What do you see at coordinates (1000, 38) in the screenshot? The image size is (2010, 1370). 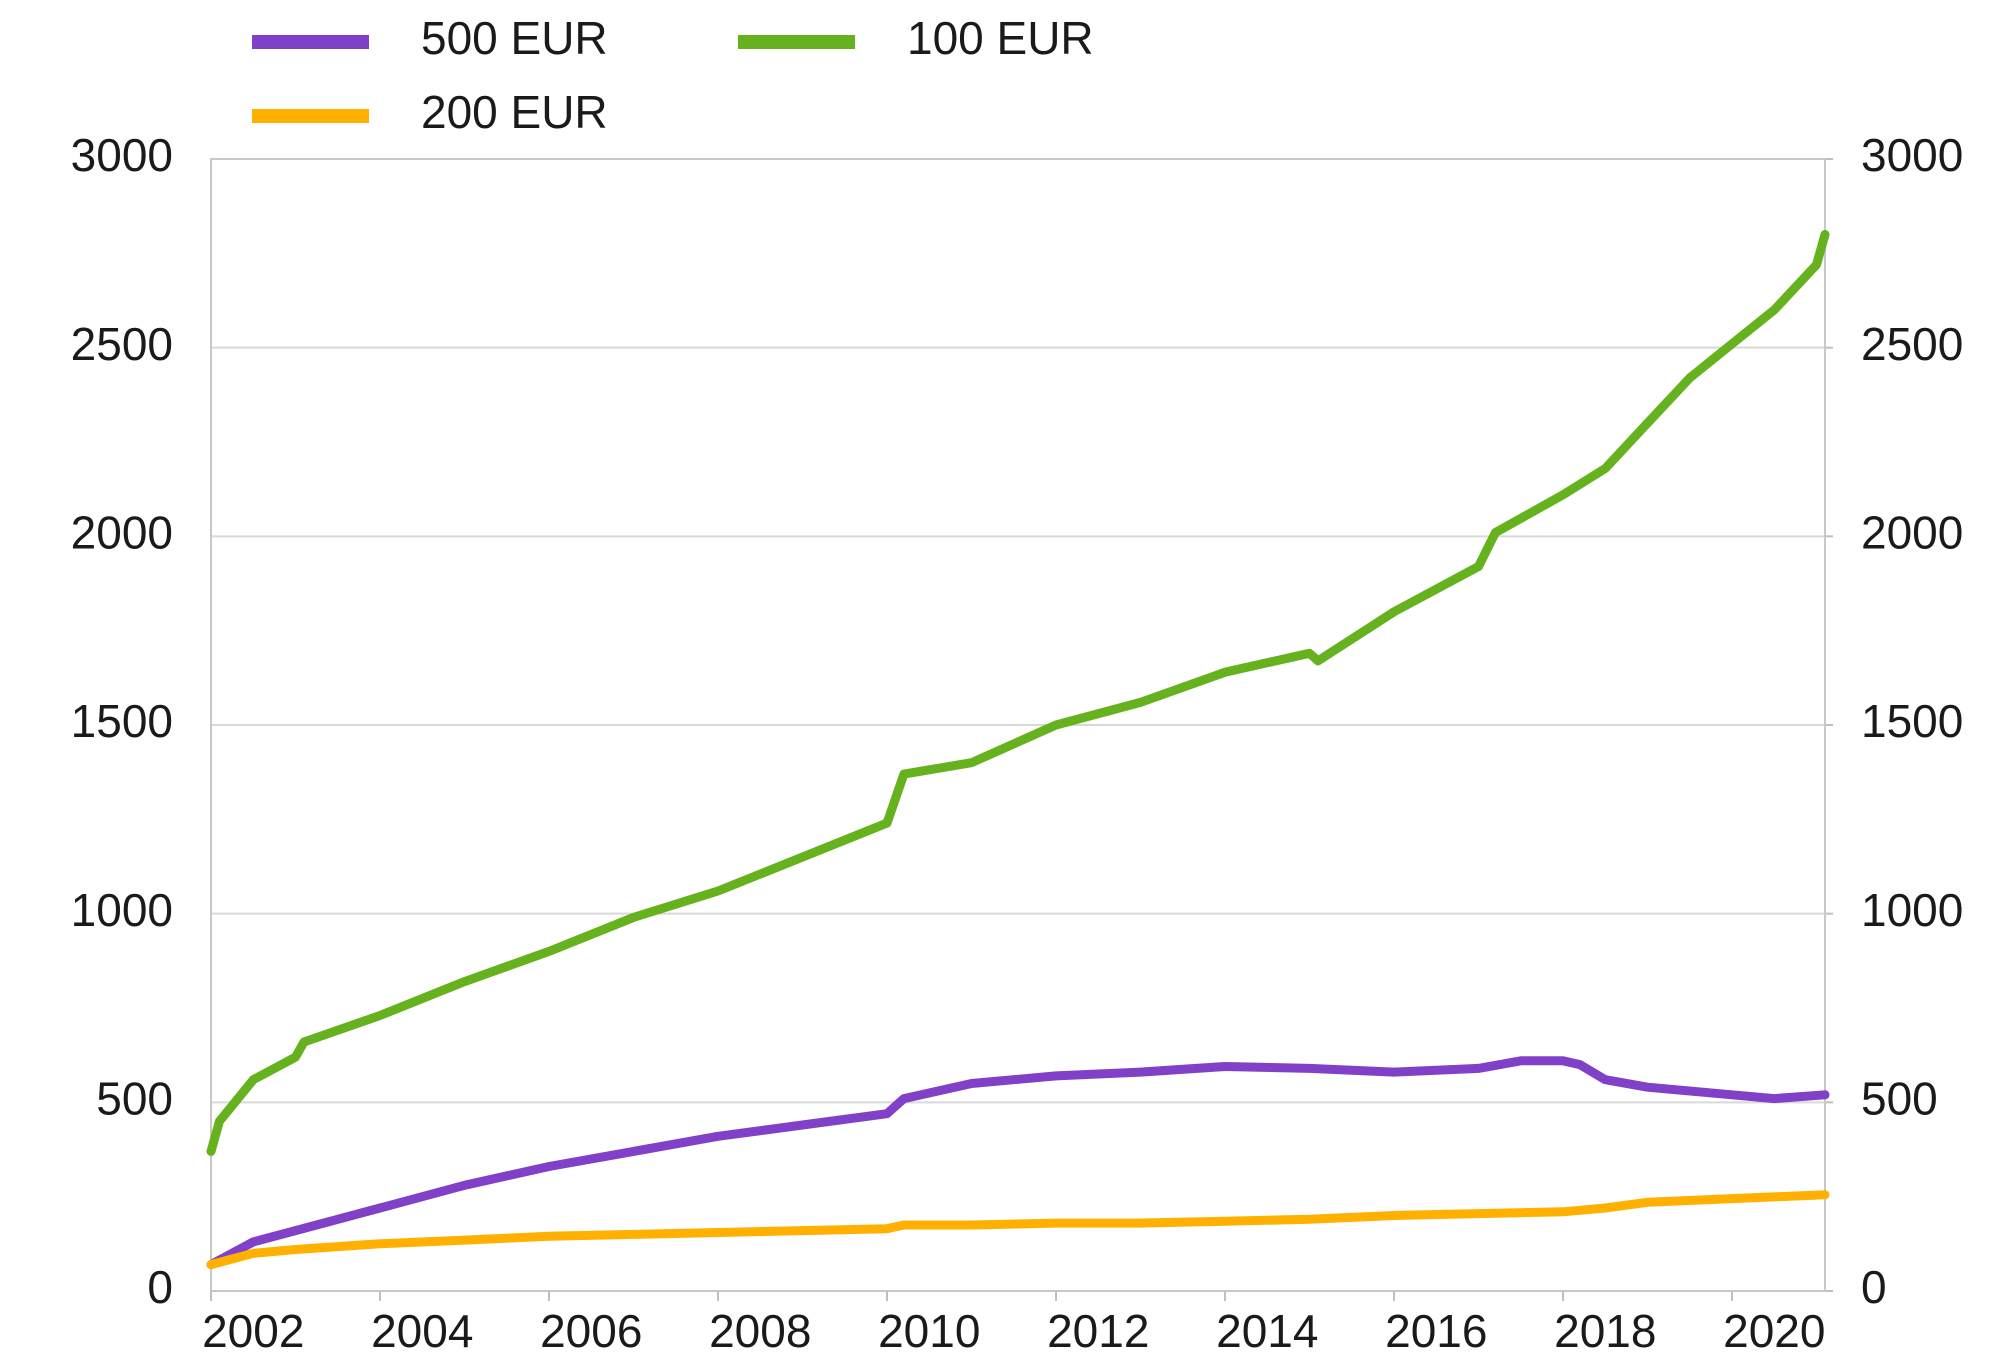 I see `legend-label: 100 EUR` at bounding box center [1000, 38].